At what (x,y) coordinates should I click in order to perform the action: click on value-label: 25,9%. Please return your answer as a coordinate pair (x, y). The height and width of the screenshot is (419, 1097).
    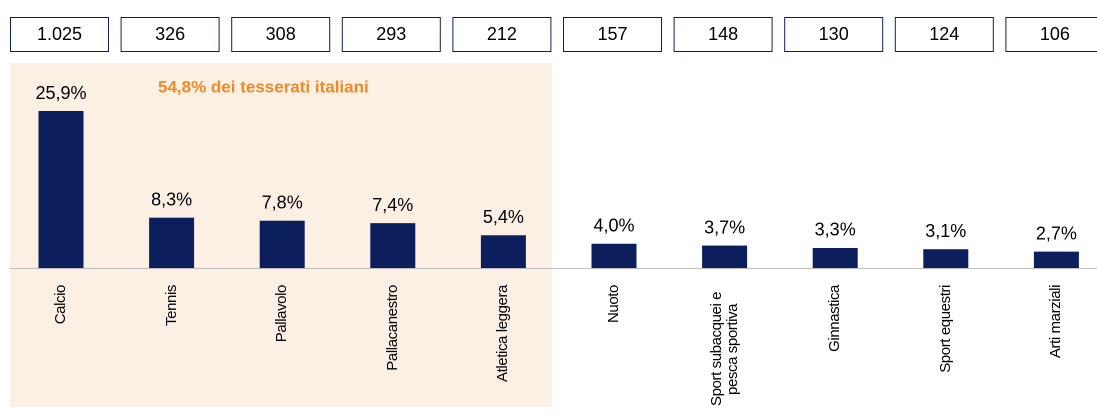
    Looking at the image, I should click on (60, 93).